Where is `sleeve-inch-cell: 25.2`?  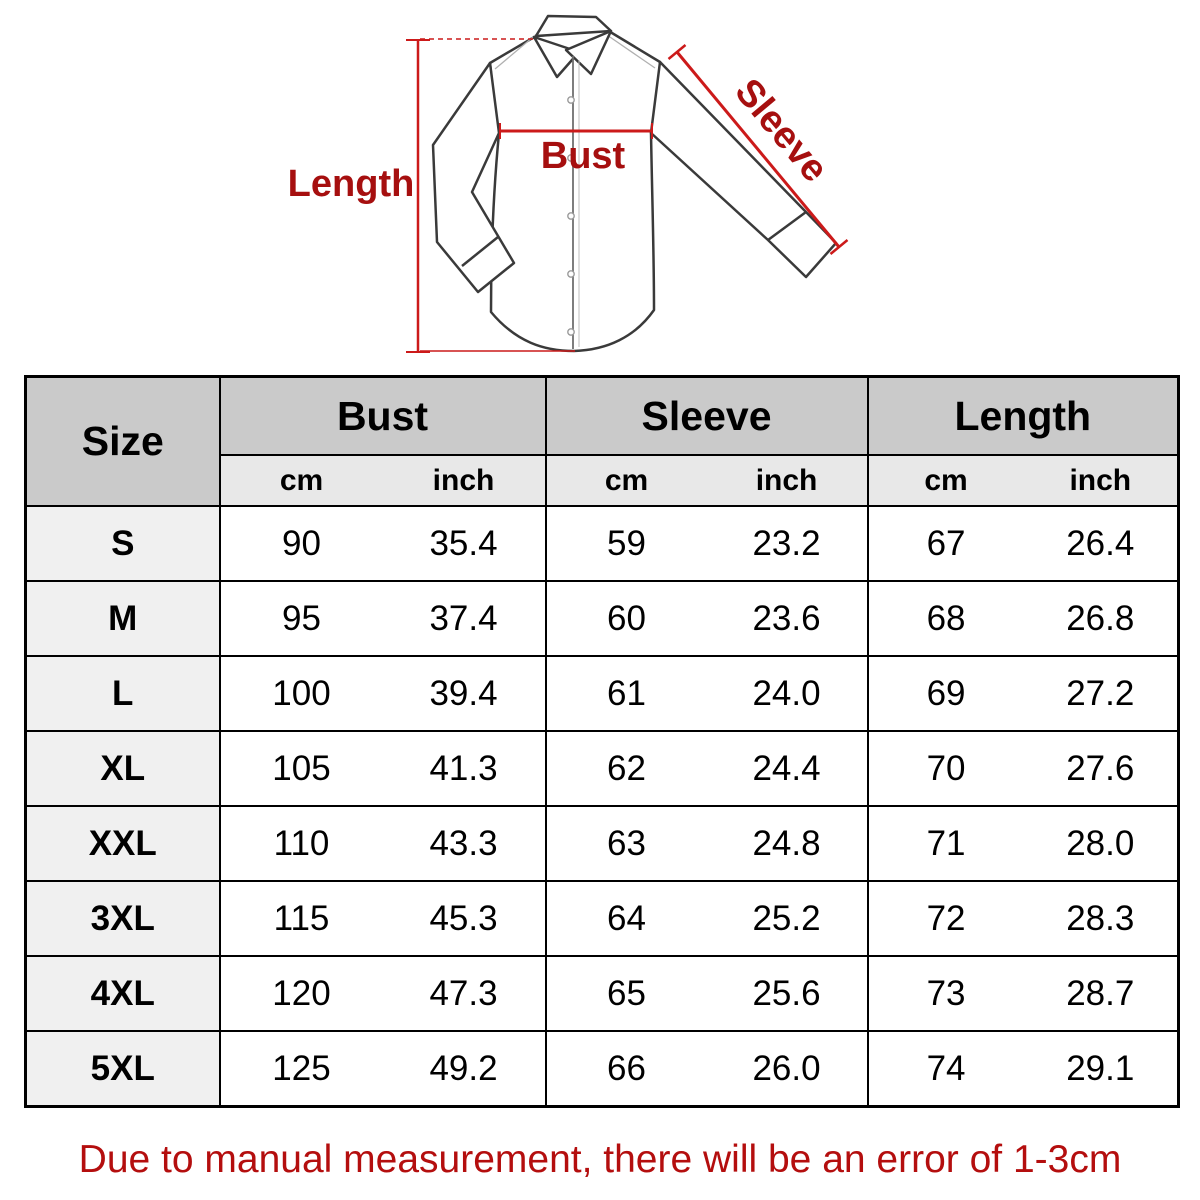
sleeve-inch-cell: 25.2 is located at coordinates (787, 918).